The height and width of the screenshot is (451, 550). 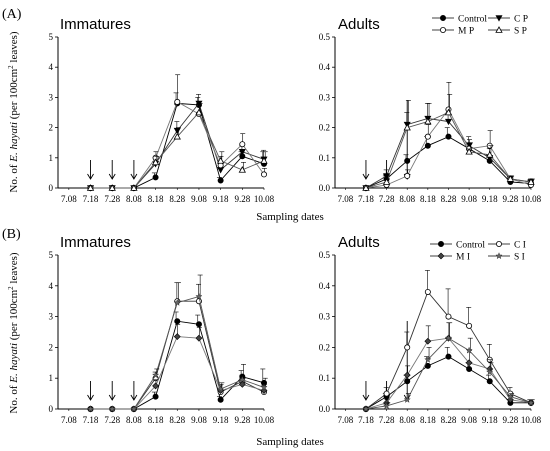 I want to click on y-tick-label: 5, so click(x=51, y=37).